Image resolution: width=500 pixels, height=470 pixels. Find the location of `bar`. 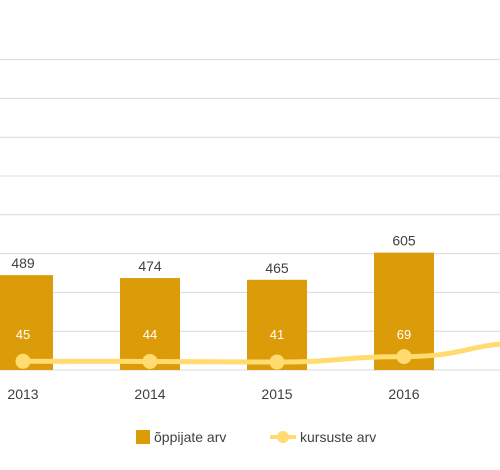

bar is located at coordinates (26, 322).